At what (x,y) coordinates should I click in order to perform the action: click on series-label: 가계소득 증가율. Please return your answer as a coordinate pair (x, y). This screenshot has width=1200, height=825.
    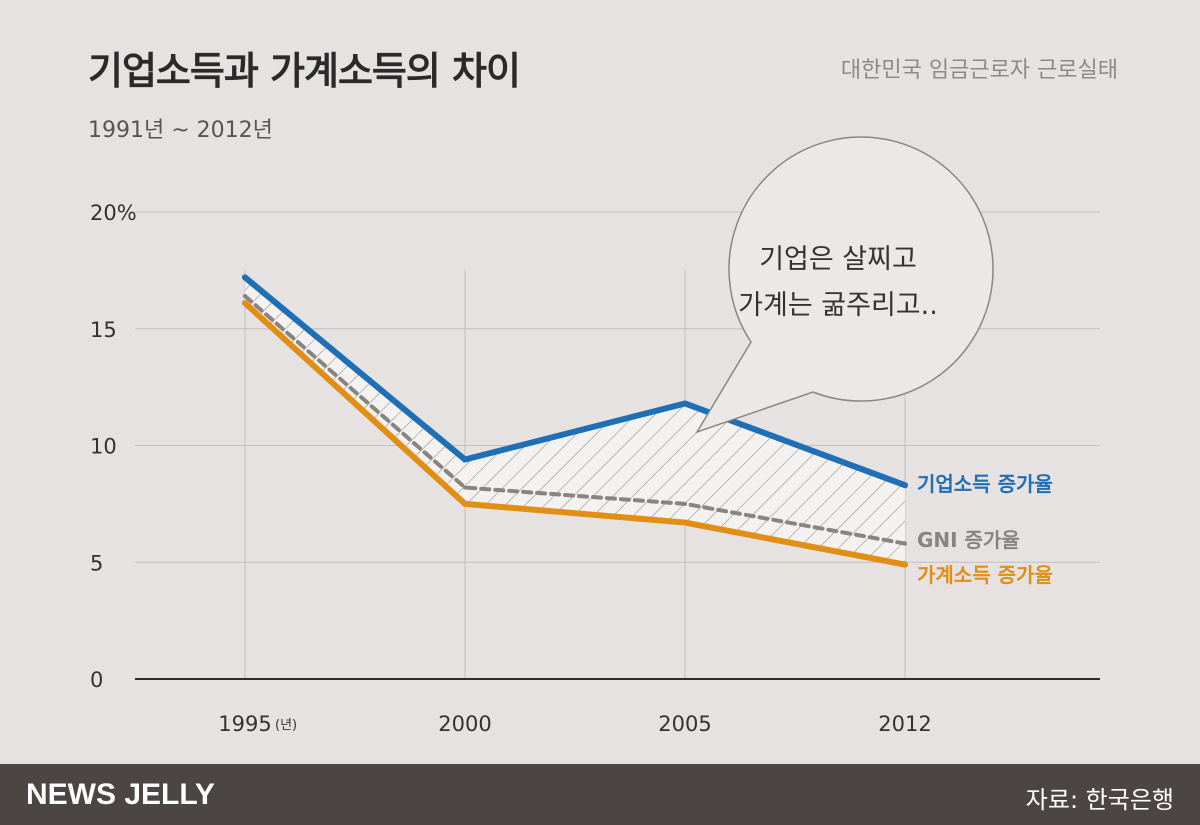
    Looking at the image, I should click on (985, 575).